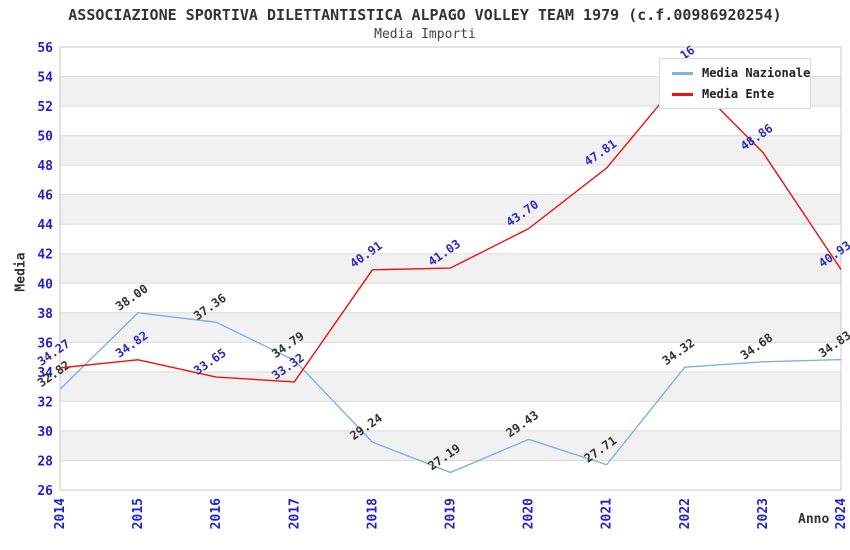 This screenshot has width=850, height=550. Describe the element at coordinates (682, 73) in the screenshot. I see `legend-swatch-media-nazionale` at that location.